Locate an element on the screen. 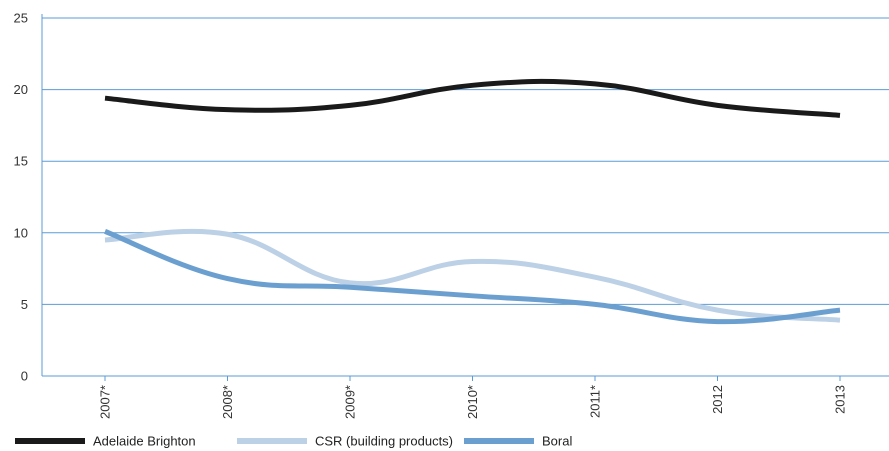 This screenshot has width=889, height=451. legend-label: Boral is located at coordinates (557, 441).